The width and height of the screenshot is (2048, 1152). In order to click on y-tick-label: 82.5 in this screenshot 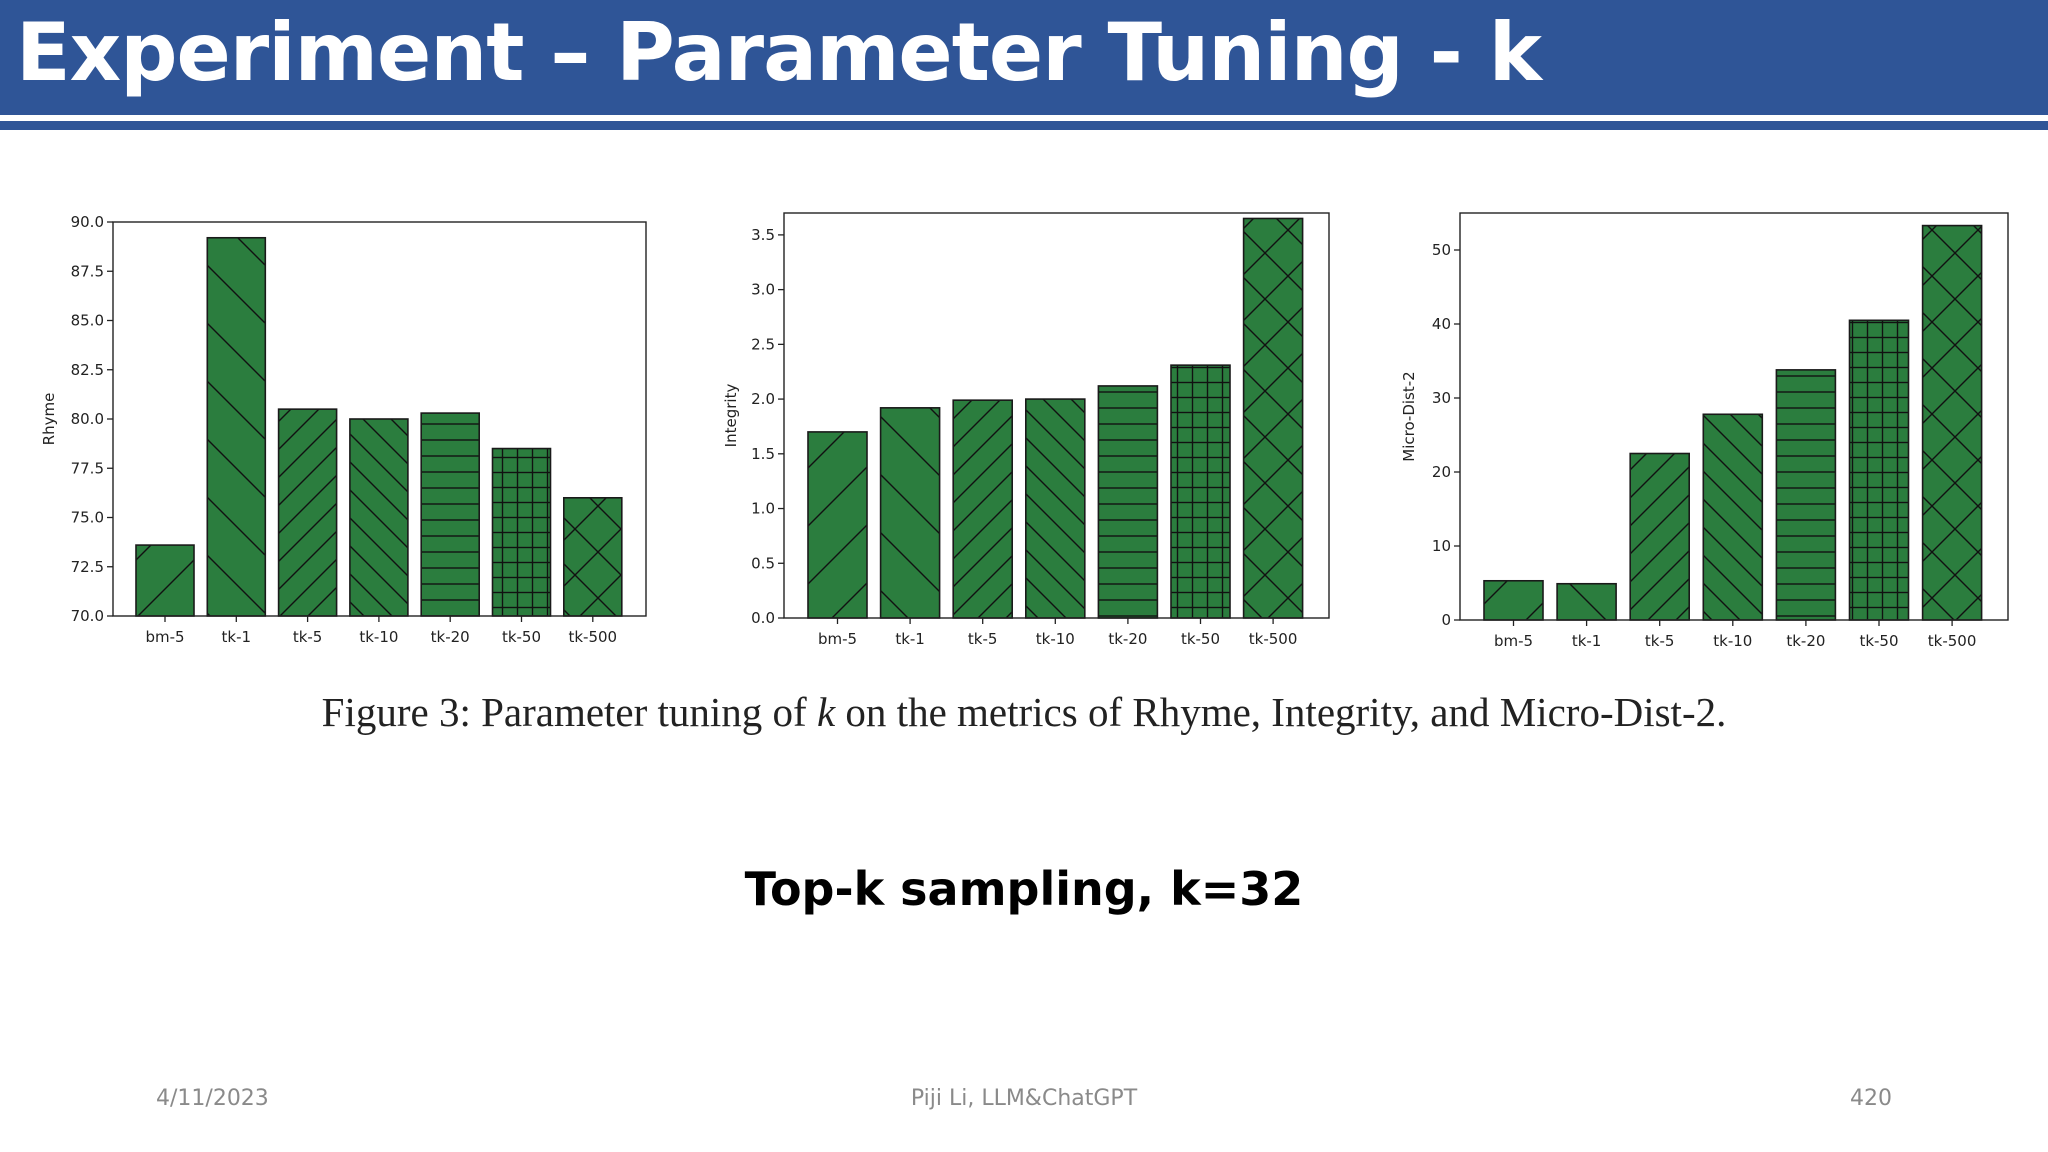, I will do `click(87, 370)`.